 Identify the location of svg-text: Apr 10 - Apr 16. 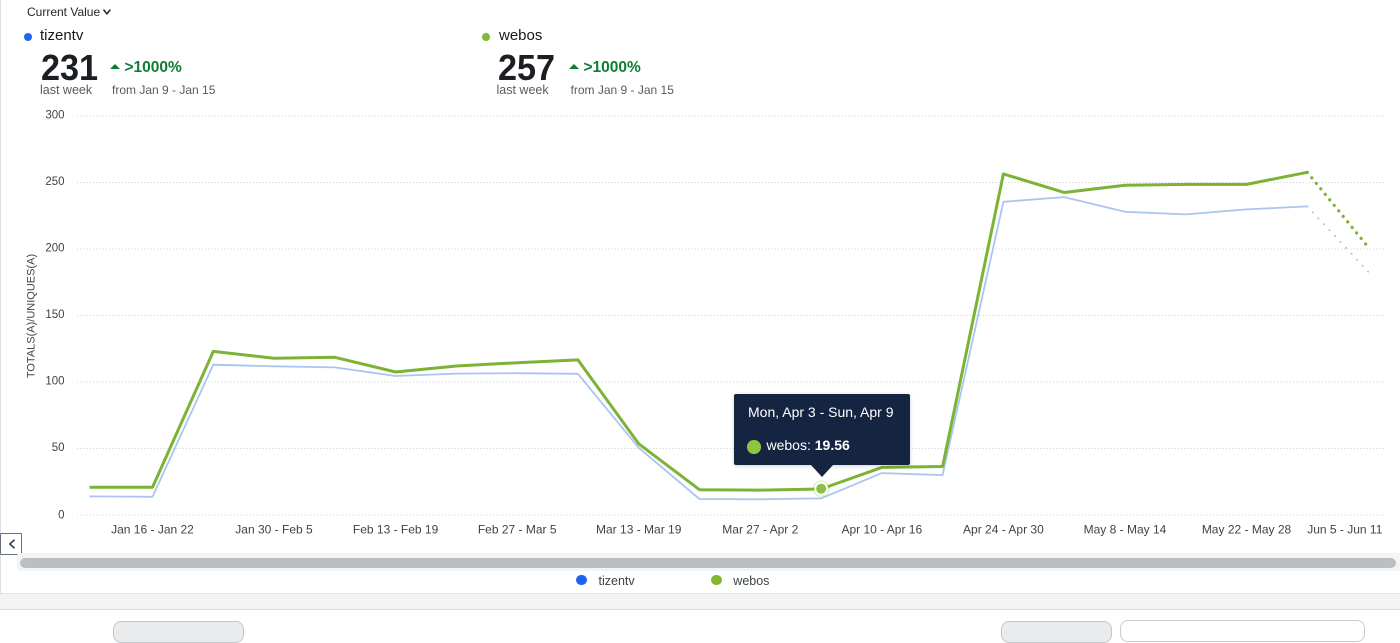
(881, 530).